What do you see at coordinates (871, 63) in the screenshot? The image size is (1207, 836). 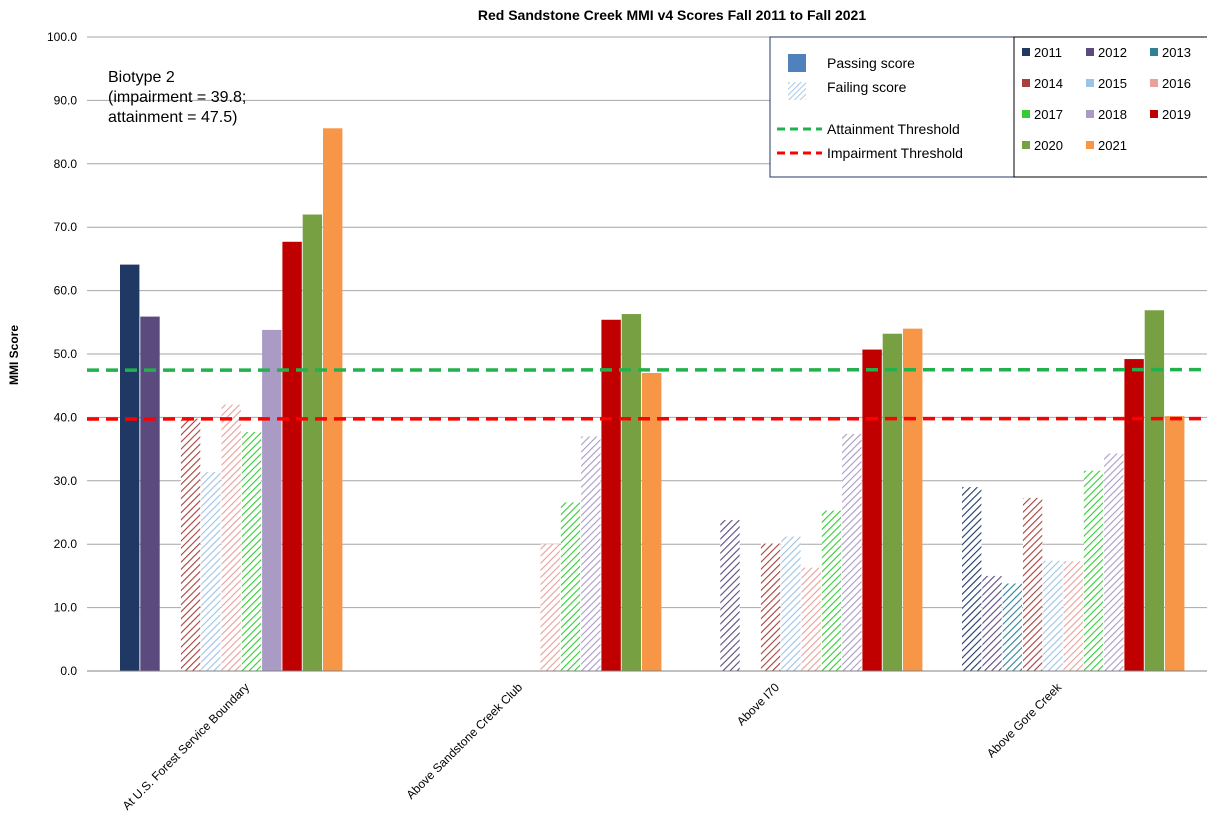 I see `passing-score-label: Passing score` at bounding box center [871, 63].